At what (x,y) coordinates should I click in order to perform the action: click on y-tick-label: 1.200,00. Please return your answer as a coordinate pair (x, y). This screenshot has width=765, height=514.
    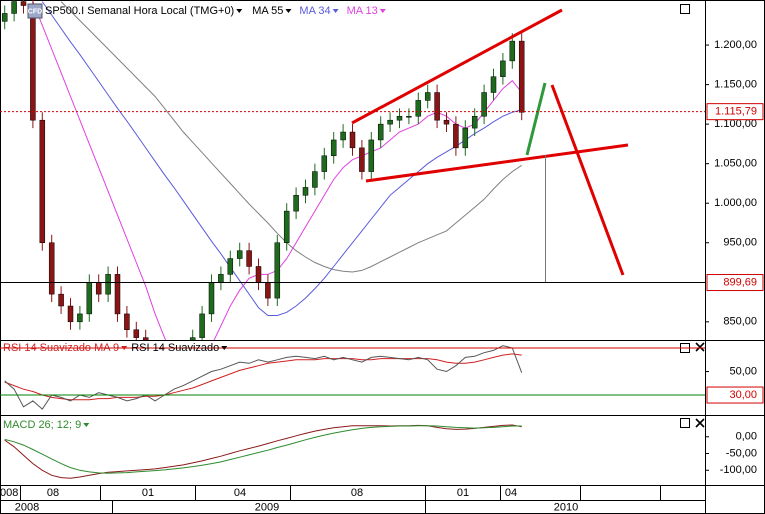
    Looking at the image, I should click on (735, 45).